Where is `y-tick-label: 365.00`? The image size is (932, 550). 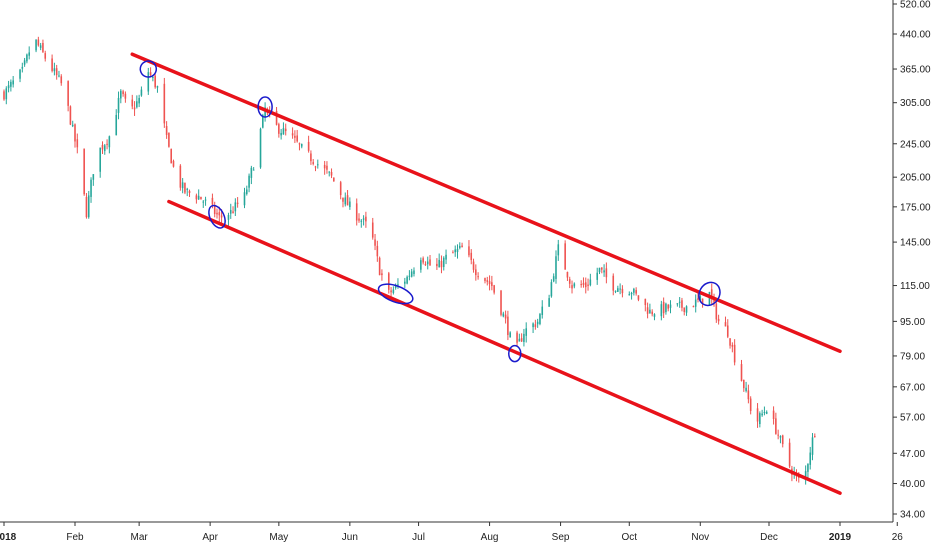
y-tick-label: 365.00 is located at coordinates (915, 70).